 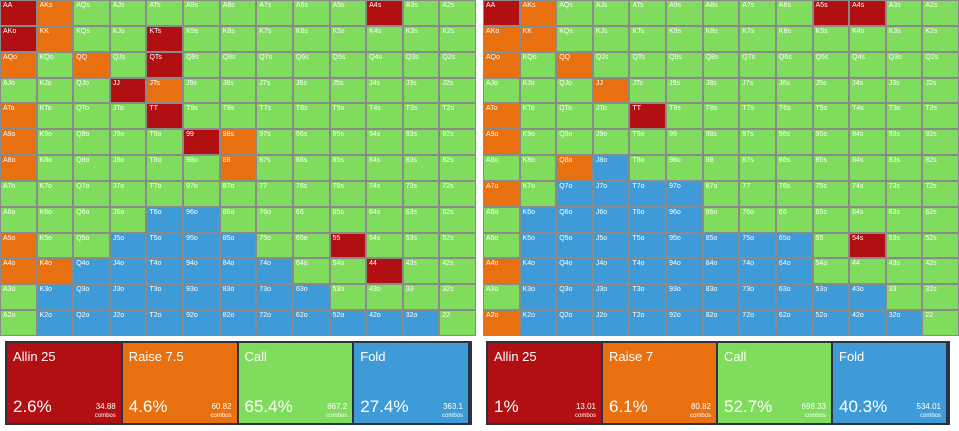 What do you see at coordinates (384, 323) in the screenshot?
I see `hand-cell: 42o` at bounding box center [384, 323].